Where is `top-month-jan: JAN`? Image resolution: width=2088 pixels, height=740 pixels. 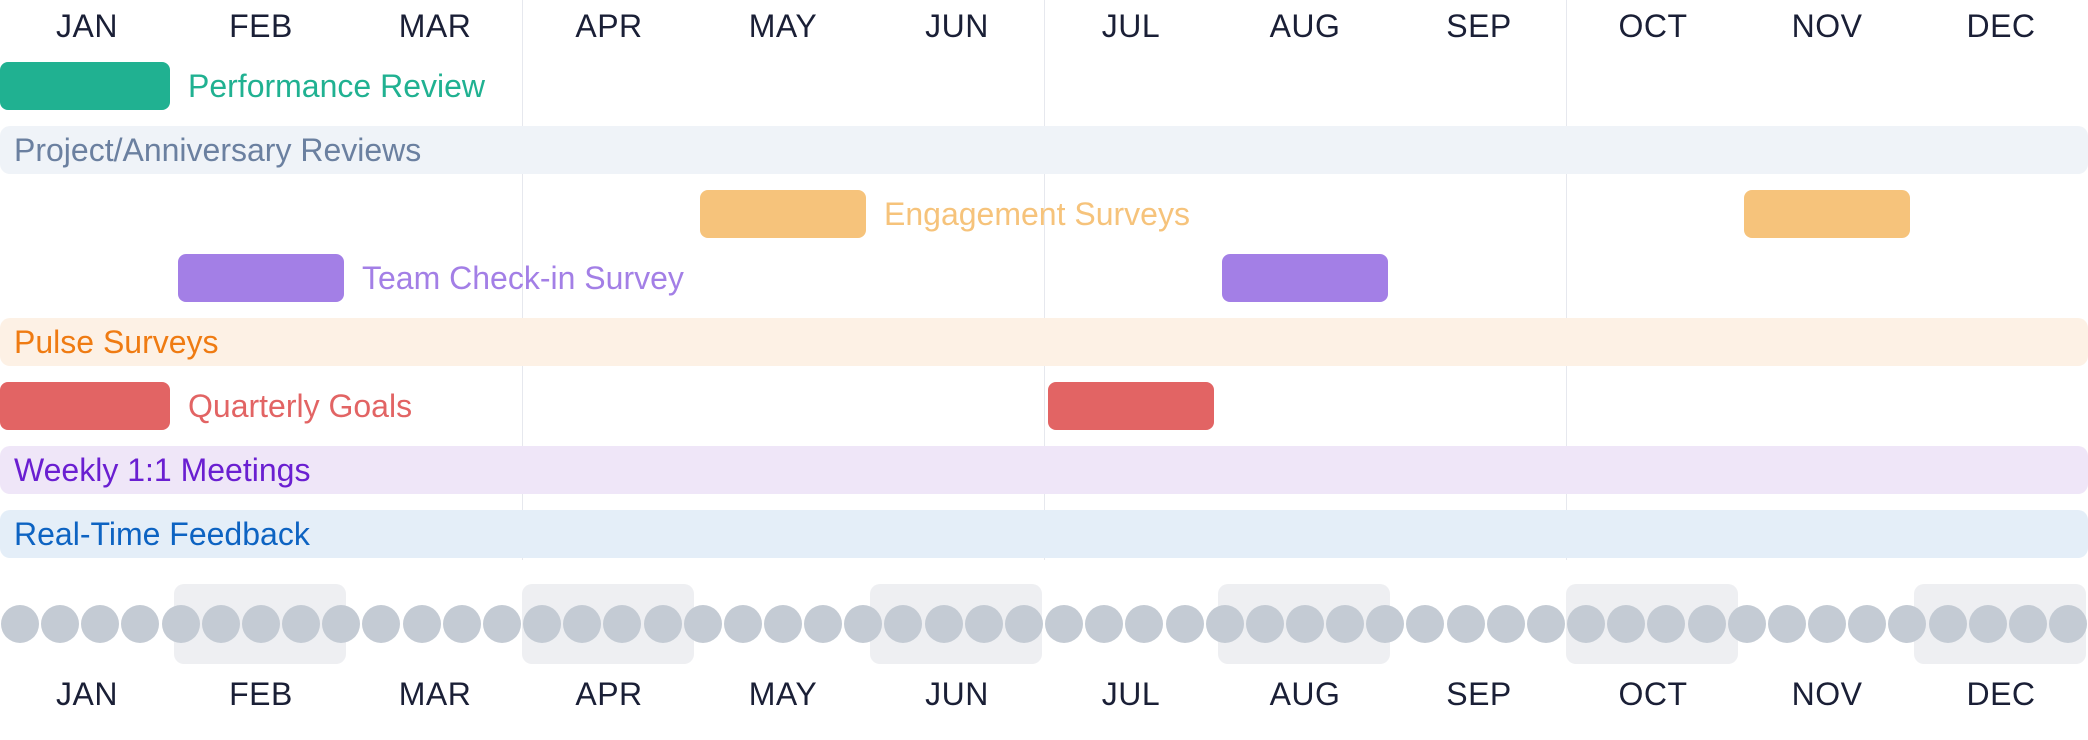 top-month-jan: JAN is located at coordinates (87, 26).